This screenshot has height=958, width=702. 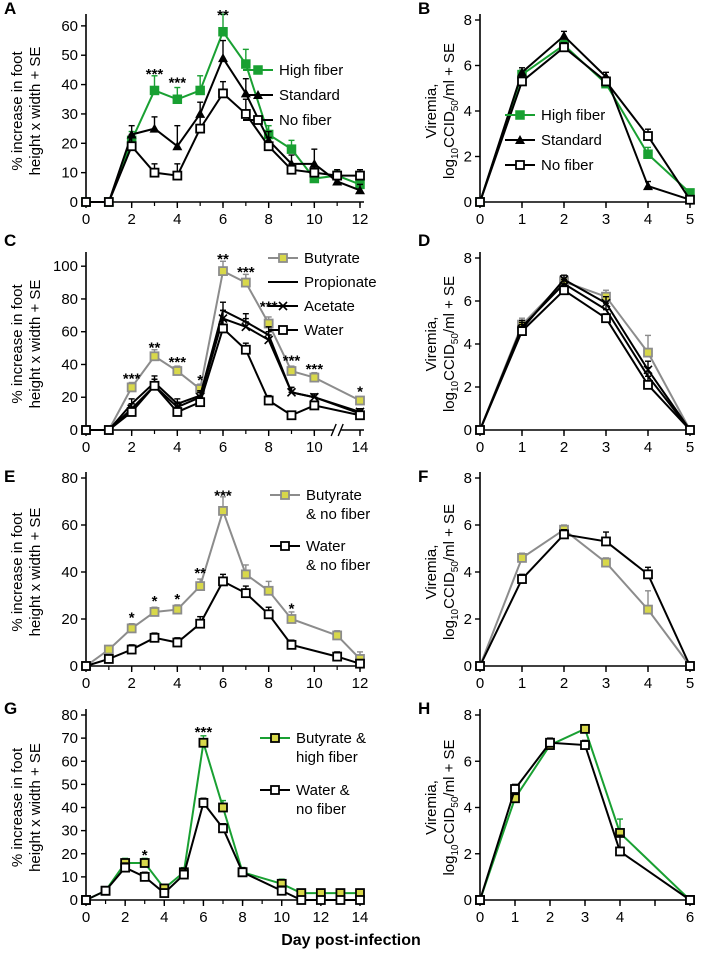 I want to click on axis-break, so click(x=333, y=430).